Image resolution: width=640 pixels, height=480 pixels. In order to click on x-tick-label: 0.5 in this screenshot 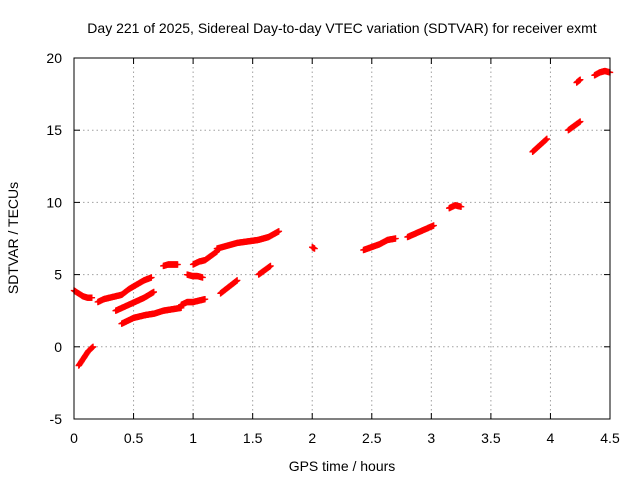, I will do `click(134, 438)`.